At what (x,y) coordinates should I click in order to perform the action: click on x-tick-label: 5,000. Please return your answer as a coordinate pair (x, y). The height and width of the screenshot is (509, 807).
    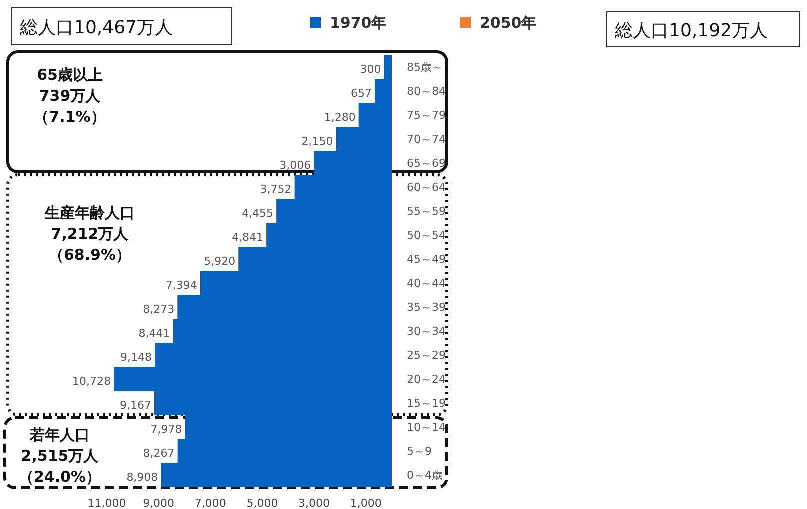
    Looking at the image, I should click on (262, 503).